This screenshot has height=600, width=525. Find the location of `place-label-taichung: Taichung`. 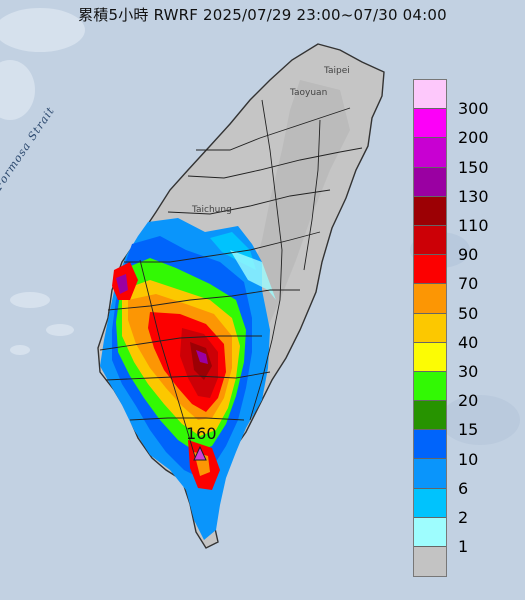

place-label-taichung: Taichung is located at coordinates (212, 210).